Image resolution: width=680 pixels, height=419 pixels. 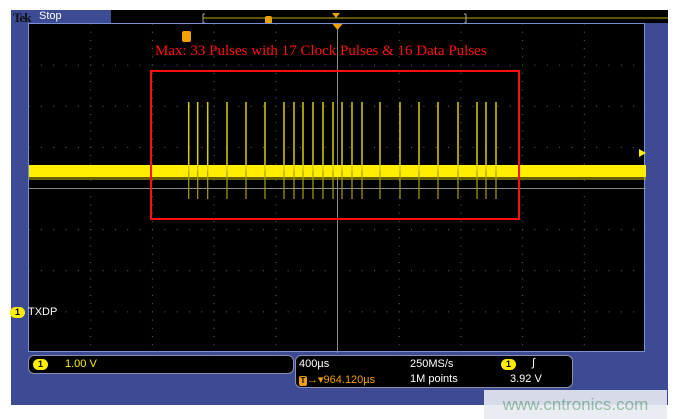 What do you see at coordinates (337, 379) in the screenshot?
I see `trigger-position: T →▾964.120µs` at bounding box center [337, 379].